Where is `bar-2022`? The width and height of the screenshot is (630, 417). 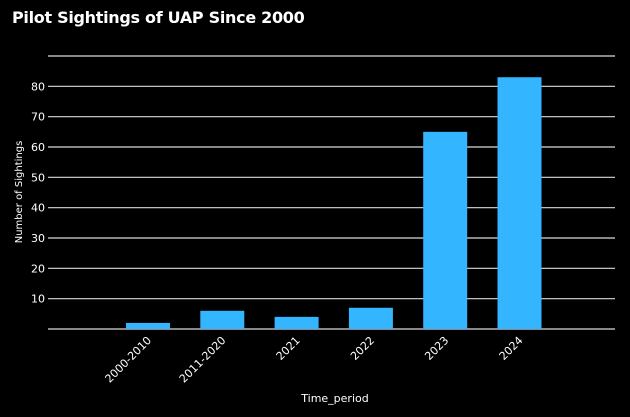
bar-2022 is located at coordinates (370, 318).